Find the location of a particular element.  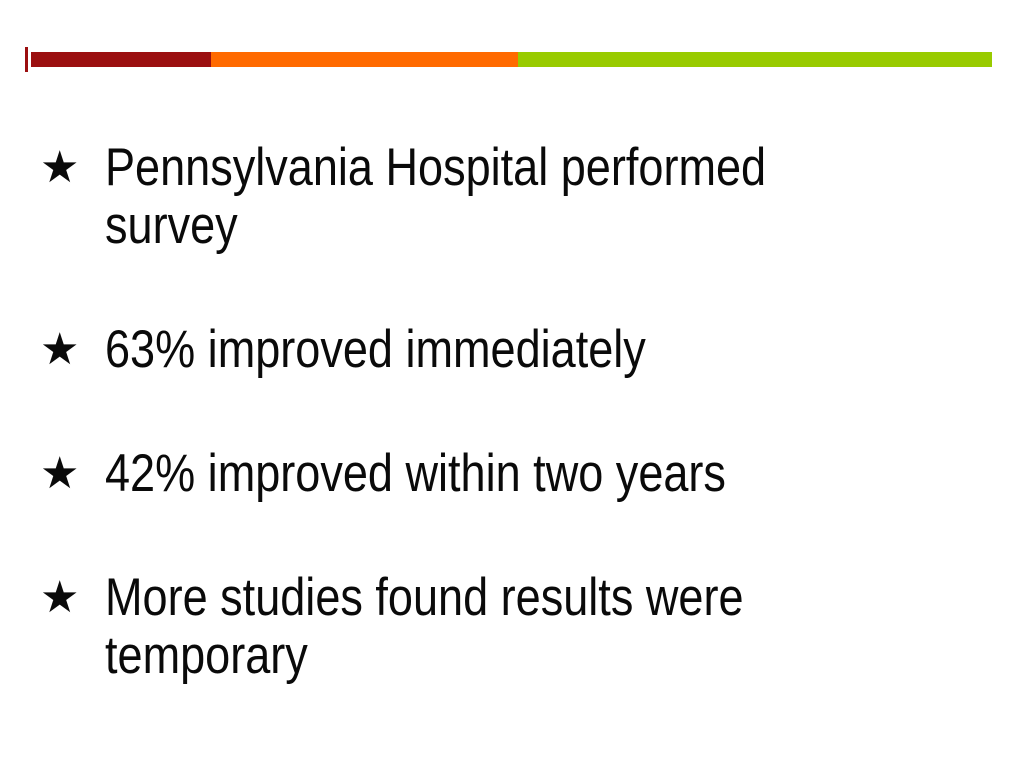

accent-bar-segment-green is located at coordinates (755, 59).